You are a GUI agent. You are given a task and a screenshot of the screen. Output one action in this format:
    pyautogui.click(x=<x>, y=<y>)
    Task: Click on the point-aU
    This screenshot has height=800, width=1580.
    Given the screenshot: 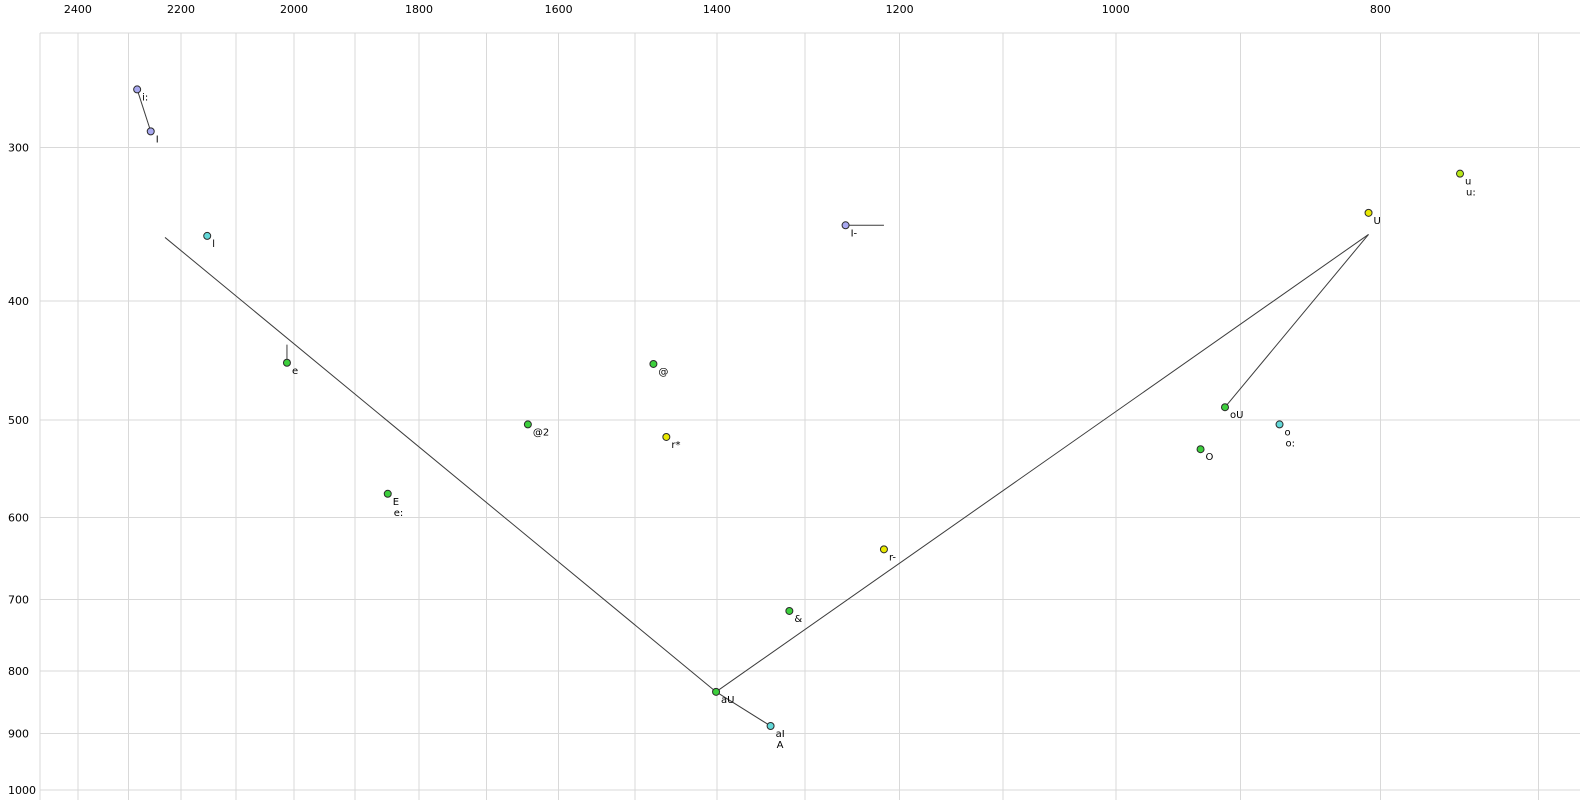 What is the action you would take?
    pyautogui.click(x=716, y=691)
    